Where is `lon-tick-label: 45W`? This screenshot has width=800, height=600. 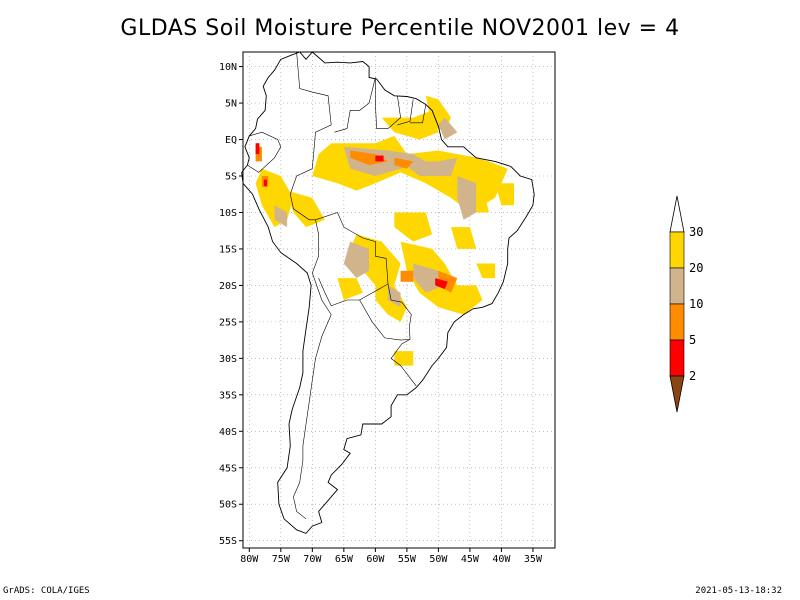 lon-tick-label: 45W is located at coordinates (470, 559).